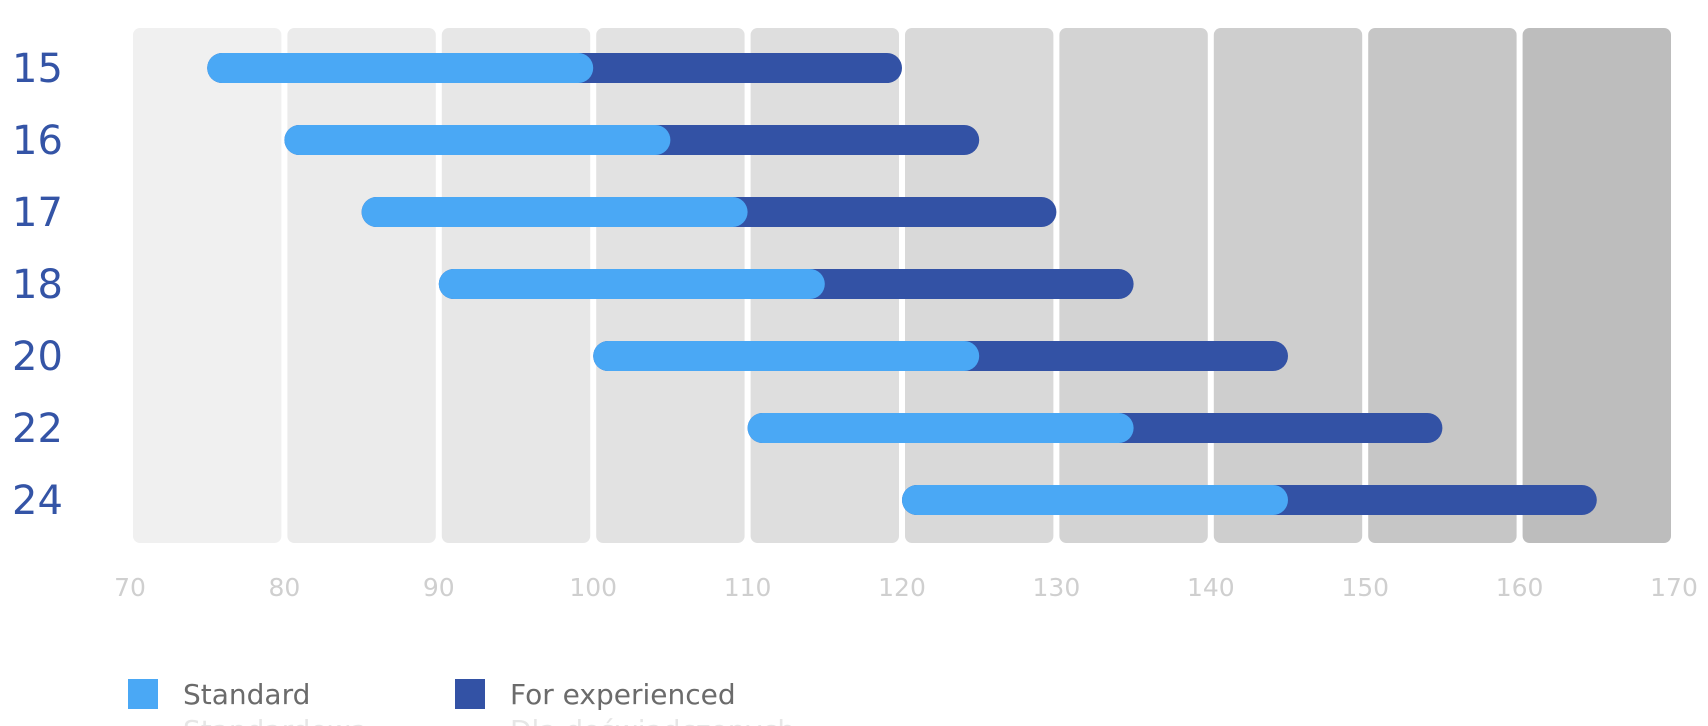  I want to click on x-tick-label: 130, so click(1057, 587).